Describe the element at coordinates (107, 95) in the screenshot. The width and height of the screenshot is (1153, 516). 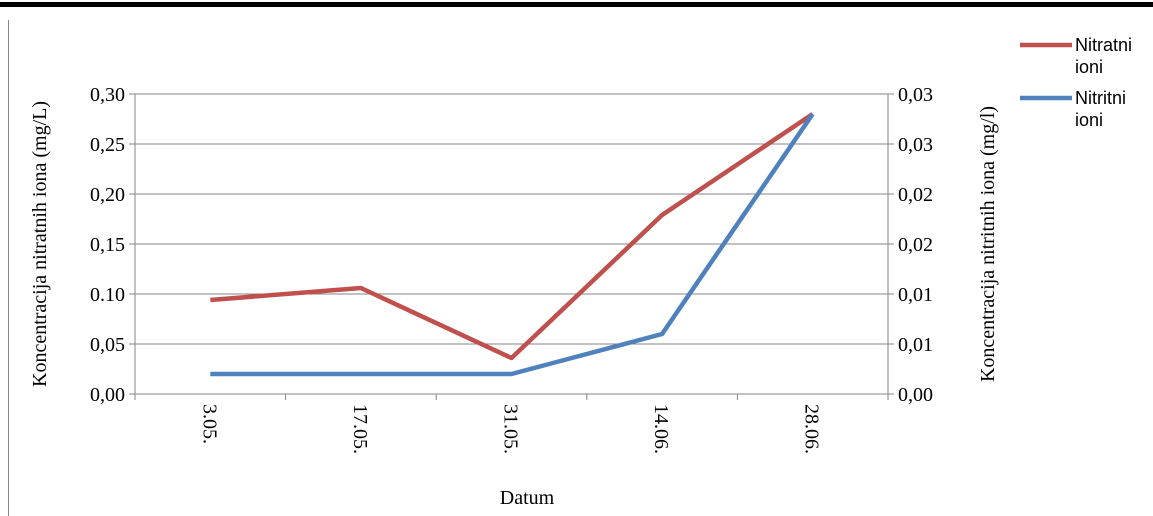
I see `y-tick-label: 0,30` at that location.